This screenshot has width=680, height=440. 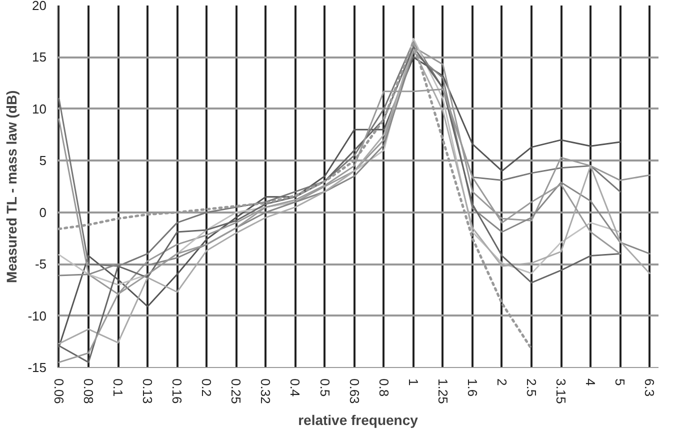 What do you see at coordinates (358, 420) in the screenshot?
I see `x-axis-title: relative frequency` at bounding box center [358, 420].